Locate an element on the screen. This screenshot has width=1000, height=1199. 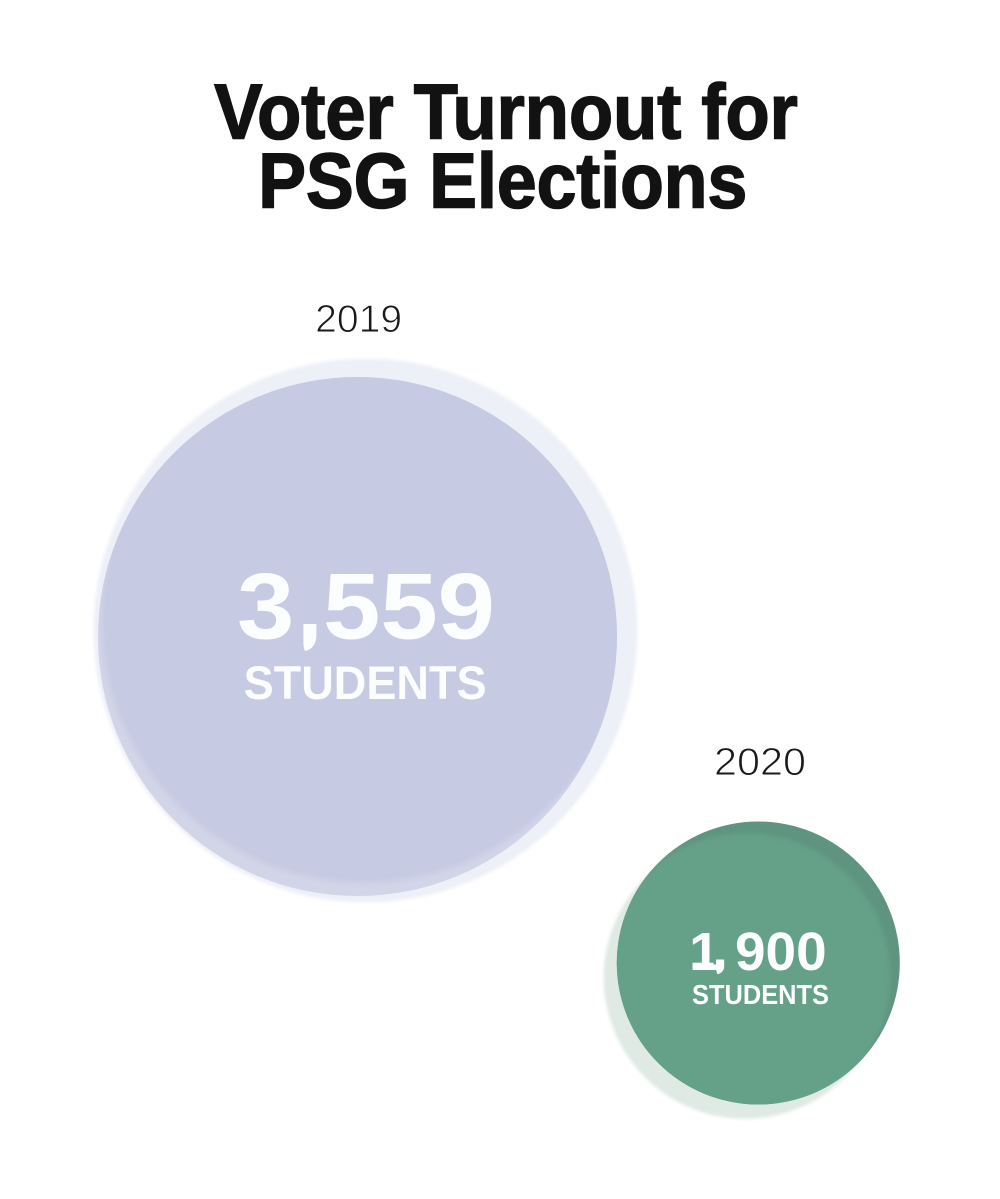
svg-text: 3,559 is located at coordinates (366, 605).